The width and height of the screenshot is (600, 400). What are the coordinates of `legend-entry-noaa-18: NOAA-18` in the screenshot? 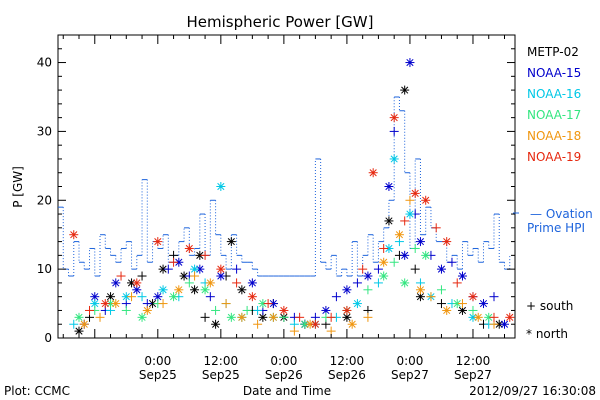 It's located at (554, 136).